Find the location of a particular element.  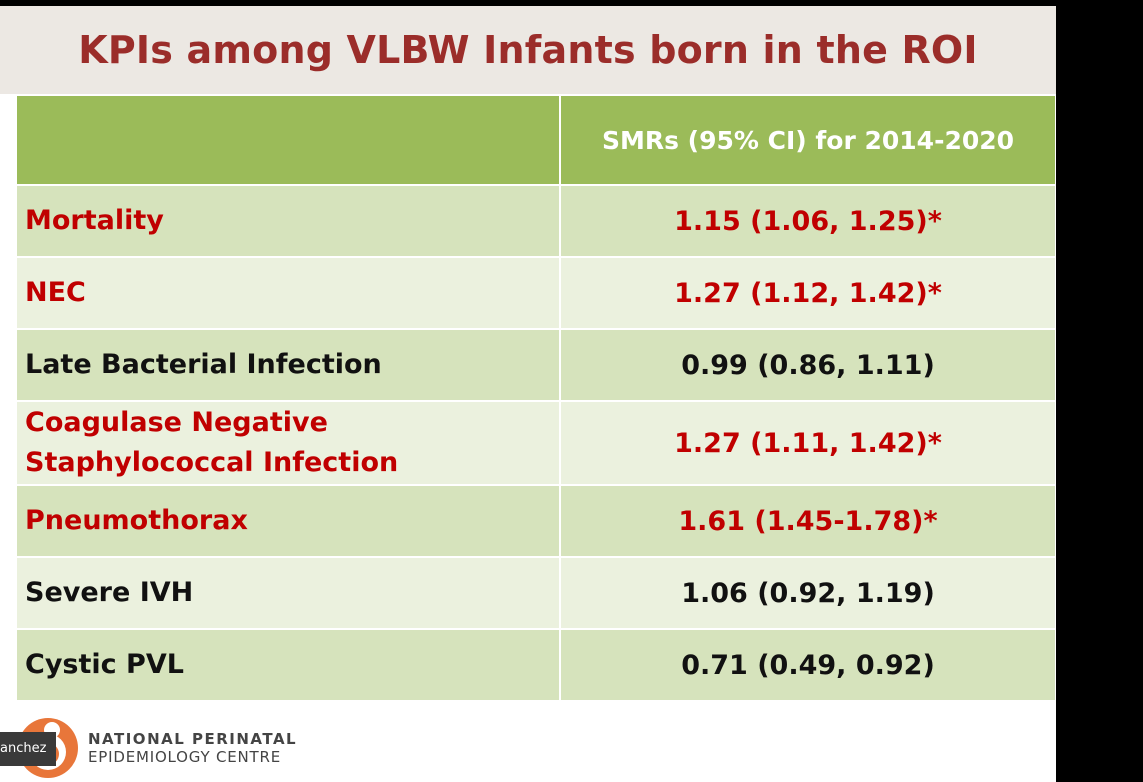

header-cell-label is located at coordinates (288, 140).